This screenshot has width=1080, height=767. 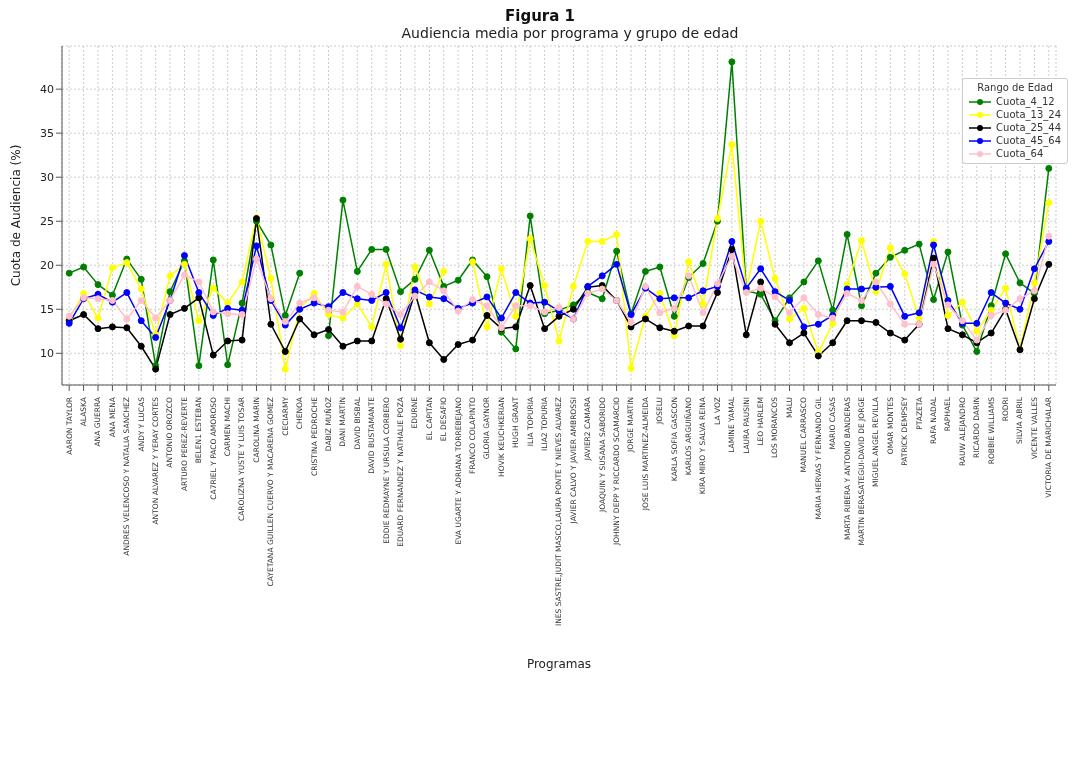 I want to click on y-tick-label: 20, so click(x=47, y=266).